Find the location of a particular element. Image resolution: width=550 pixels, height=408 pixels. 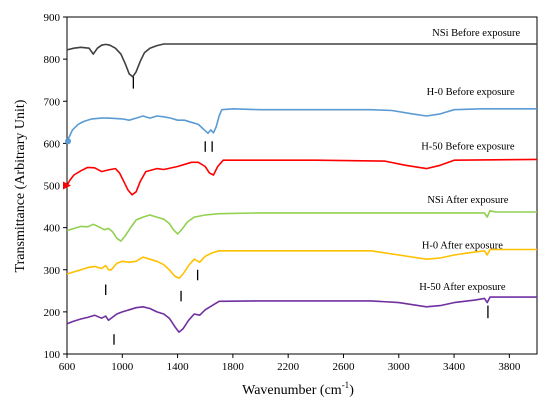

series-label-2: H-0 Before exposure is located at coordinates (471, 92).